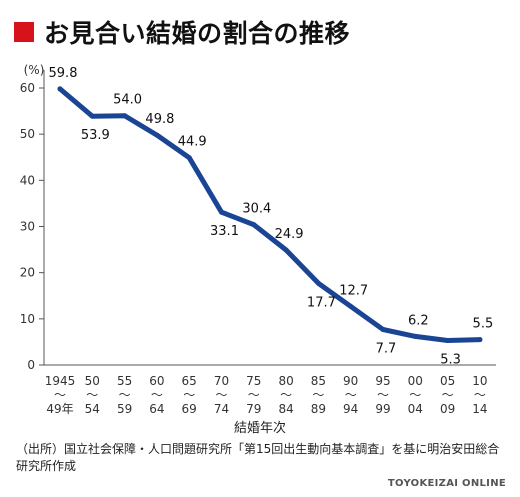 This screenshot has width=520, height=497. Describe the element at coordinates (60, 381) in the screenshot. I see `x-tick-label: 1945` at that location.